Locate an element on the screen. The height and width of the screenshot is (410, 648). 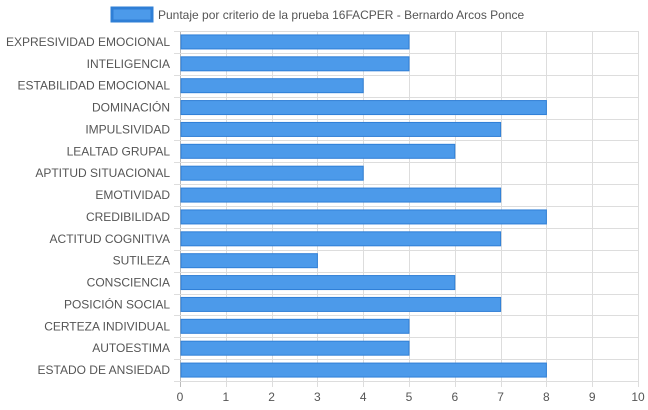
category-label: EXPRESIVIDAD EMOCIONAL is located at coordinates (88, 42).